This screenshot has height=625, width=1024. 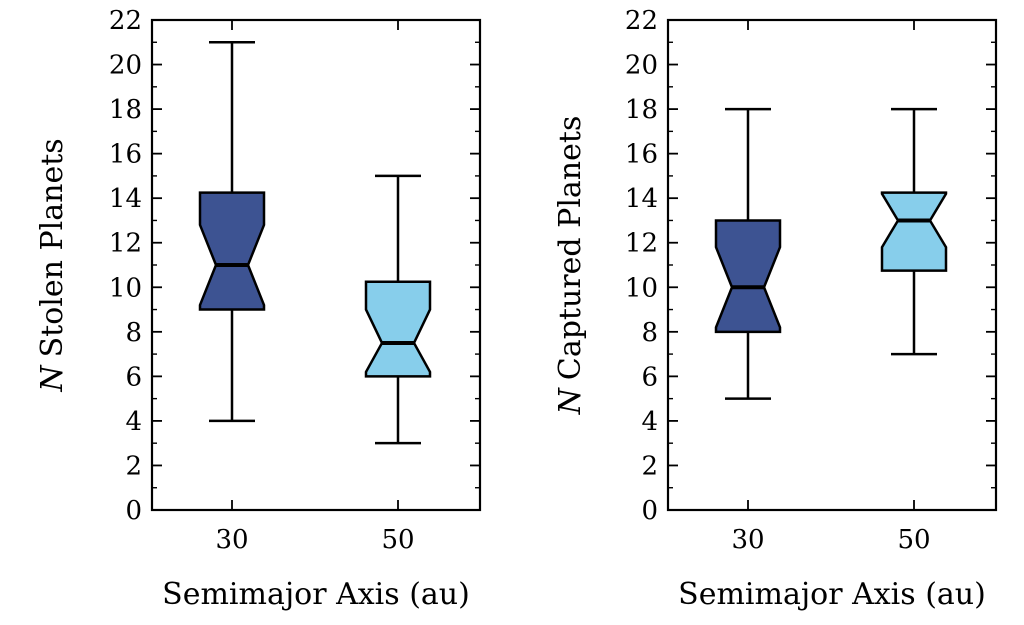 I want to click on y-axis-label-text: Captured Planets, so click(x=570, y=248).